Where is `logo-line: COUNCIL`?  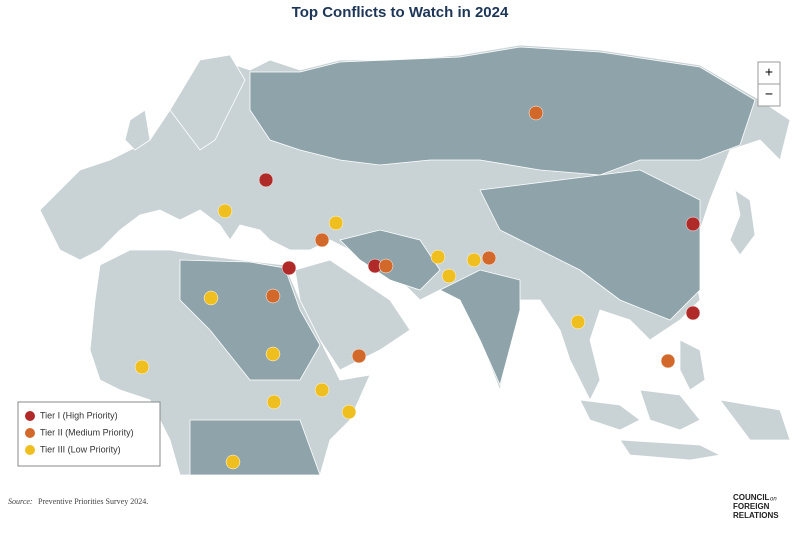 logo-line: COUNCIL is located at coordinates (751, 497).